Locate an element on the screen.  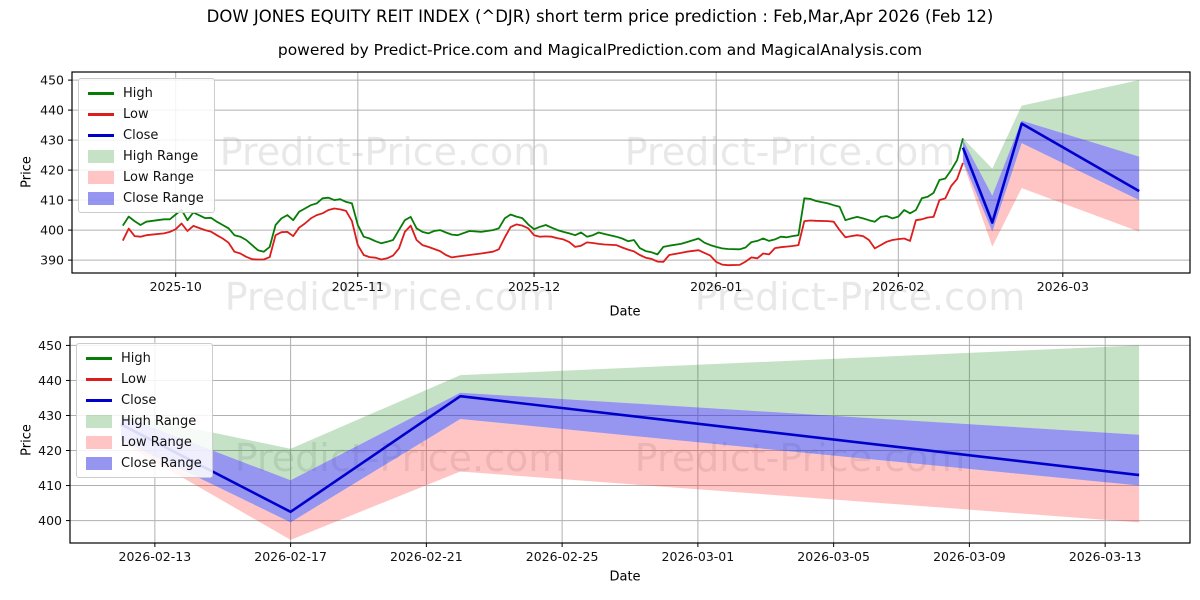
y-tick-label: 390 is located at coordinates (52, 260).